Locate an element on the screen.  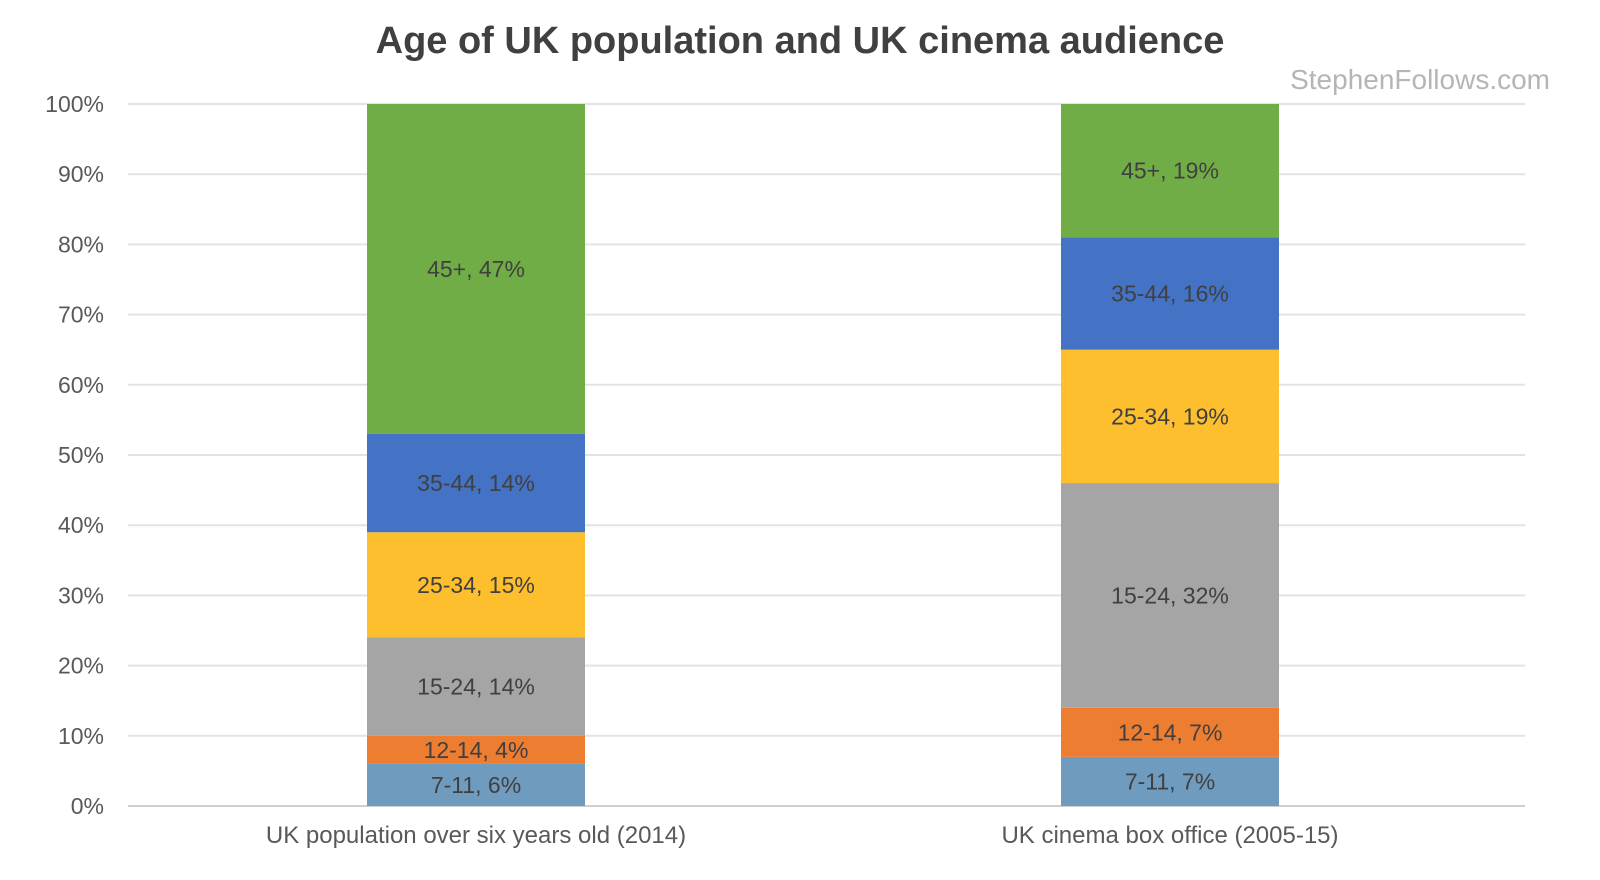
data-label: 45+, 19% is located at coordinates (1170, 171).